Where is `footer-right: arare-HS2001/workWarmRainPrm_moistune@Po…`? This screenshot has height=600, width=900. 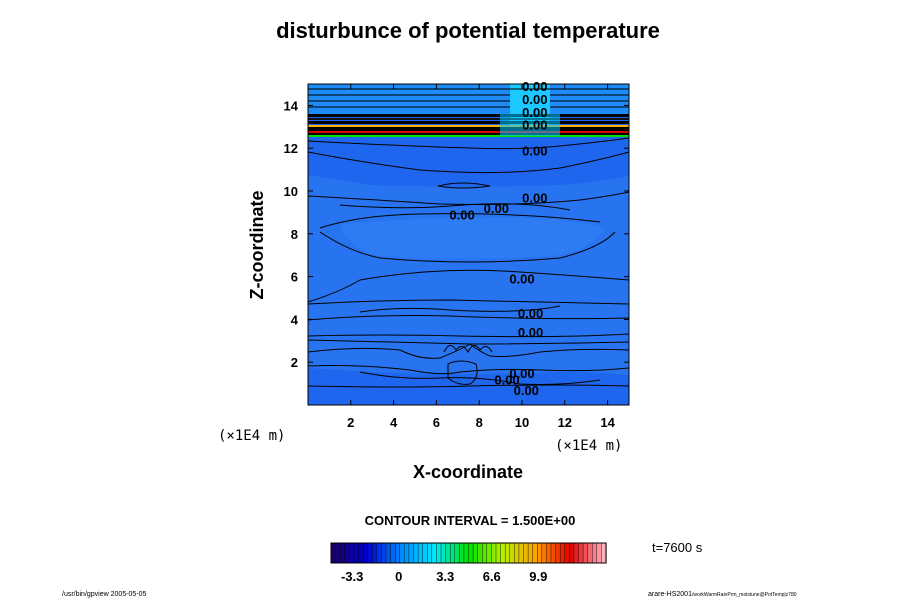 footer-right: arare-HS2001/workWarmRainPrm_moistune@Po… is located at coordinates (722, 594).